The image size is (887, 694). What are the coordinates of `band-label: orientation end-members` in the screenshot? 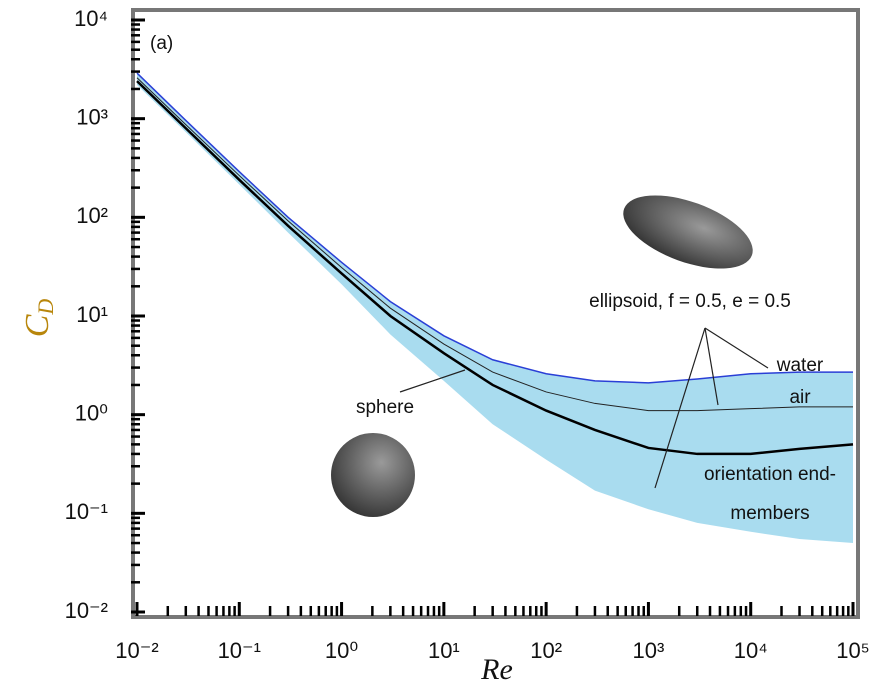 It's located at (770, 494).